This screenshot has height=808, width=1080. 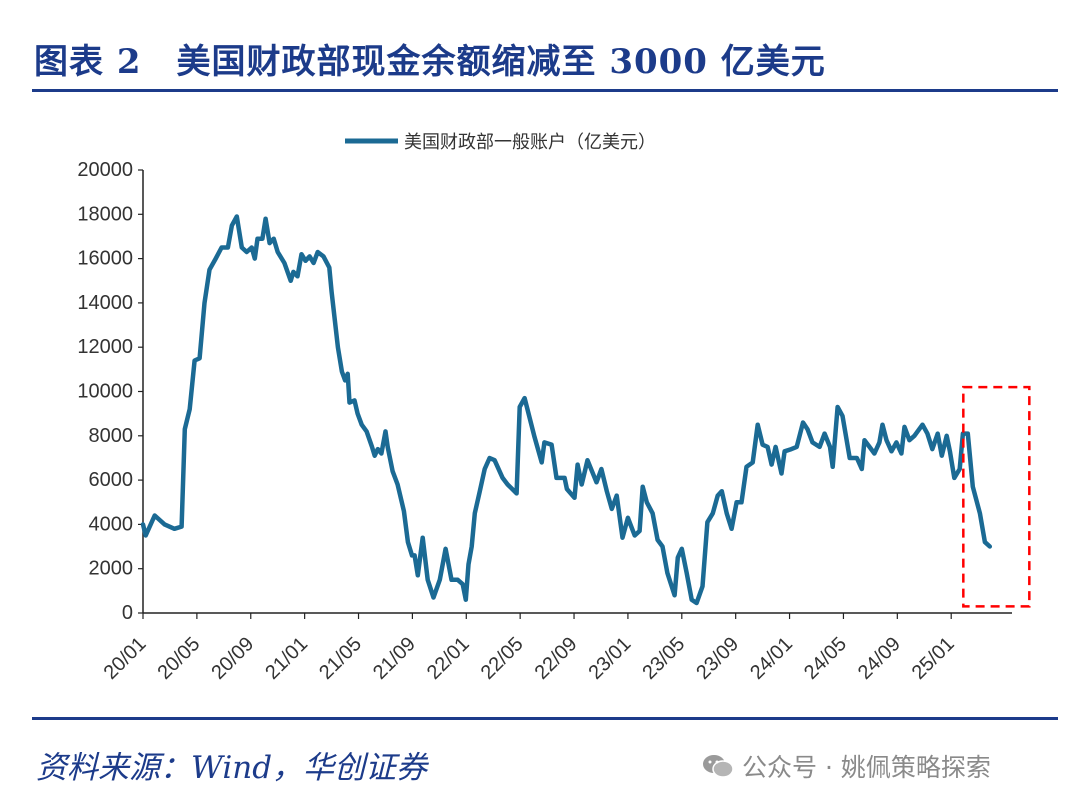 I want to click on top-divider, so click(x=545, y=90).